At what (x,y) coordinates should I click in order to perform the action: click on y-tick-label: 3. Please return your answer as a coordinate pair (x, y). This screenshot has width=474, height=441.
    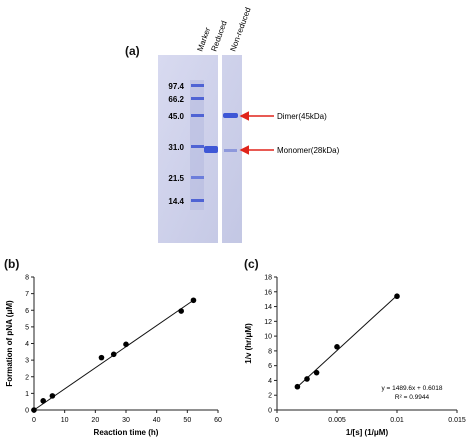
    Looking at the image, I should click on (27, 361).